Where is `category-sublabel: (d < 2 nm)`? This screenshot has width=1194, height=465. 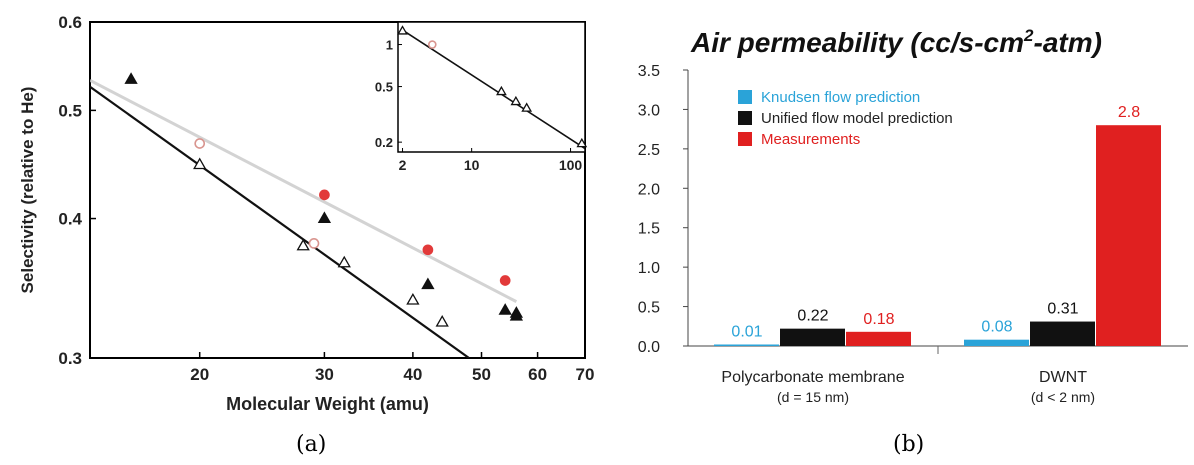
category-sublabel: (d < 2 nm) is located at coordinates (1063, 397).